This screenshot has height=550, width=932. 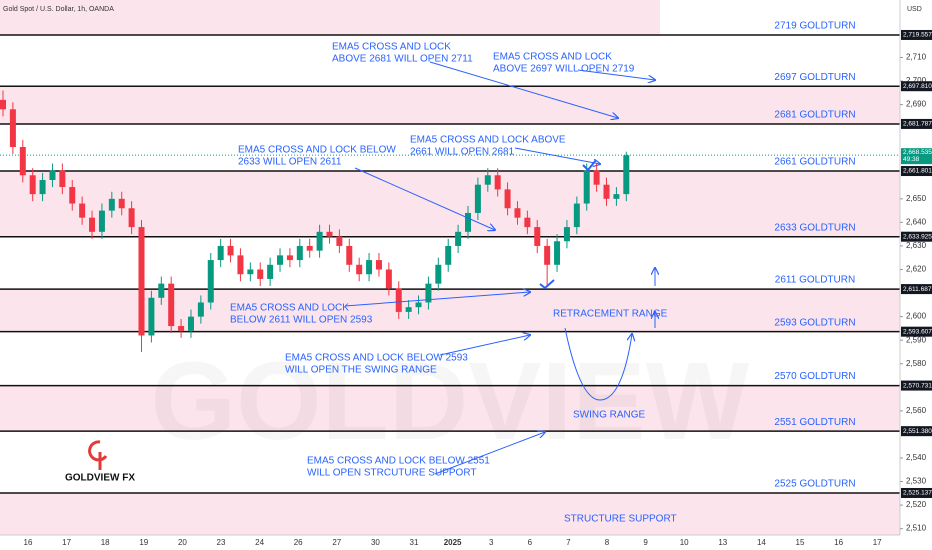 I want to click on level-text: 2525 GOLDTURN, so click(x=814, y=484).